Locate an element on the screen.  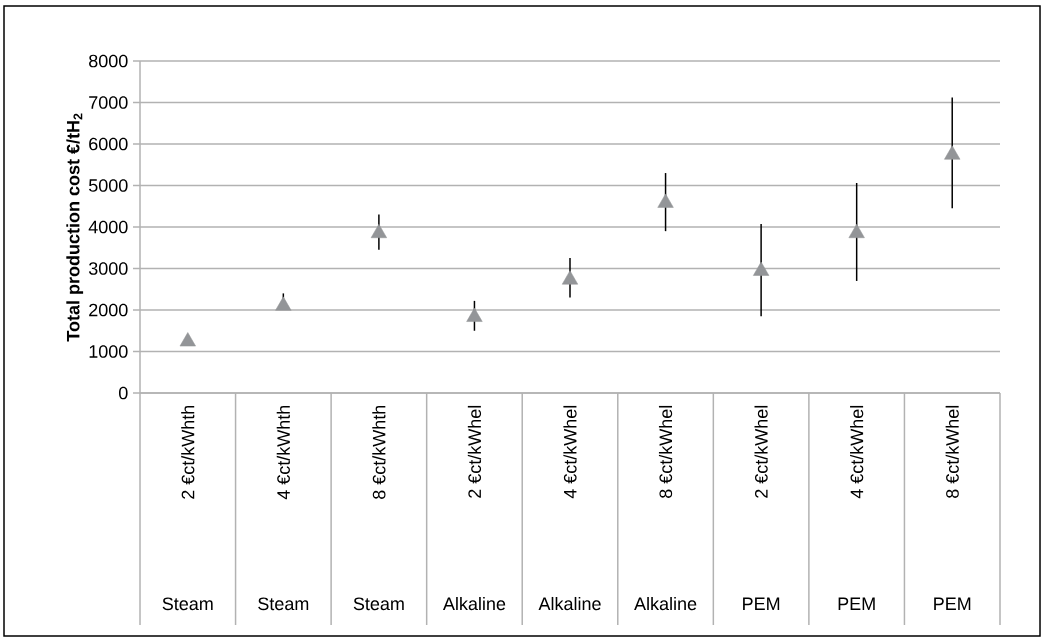
y-tick-label: 6000 is located at coordinates (108, 144).